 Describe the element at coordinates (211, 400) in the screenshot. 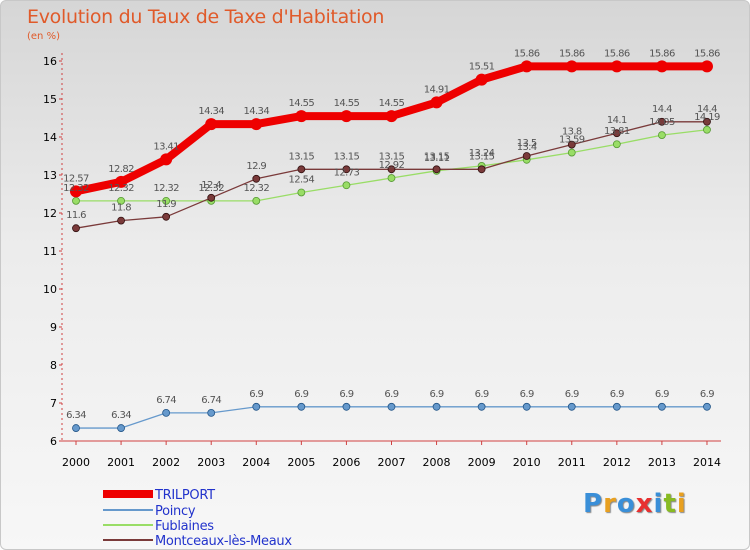

I see `data-label: 6.74` at that location.